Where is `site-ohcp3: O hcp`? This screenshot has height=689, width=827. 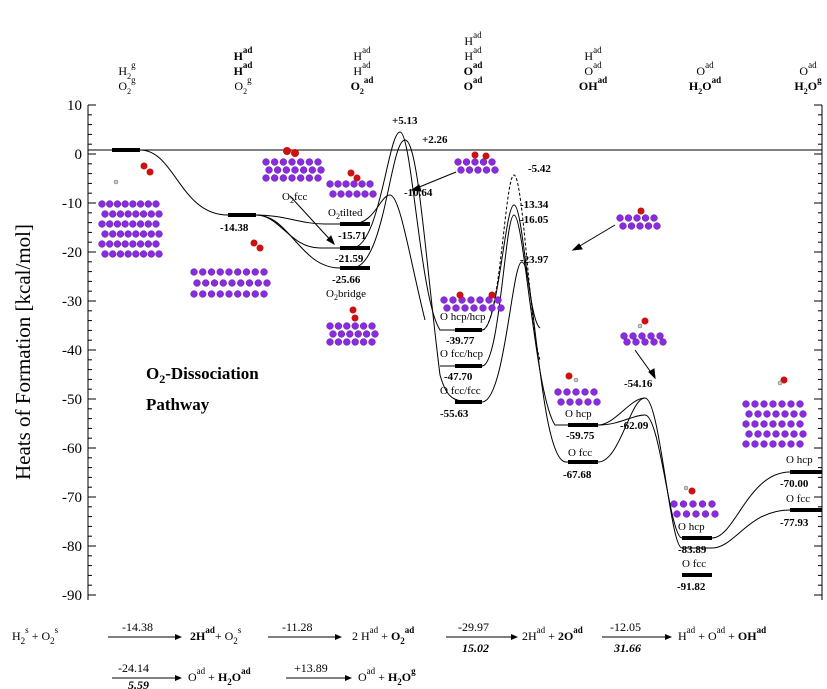 site-ohcp3: O hcp is located at coordinates (799, 460).